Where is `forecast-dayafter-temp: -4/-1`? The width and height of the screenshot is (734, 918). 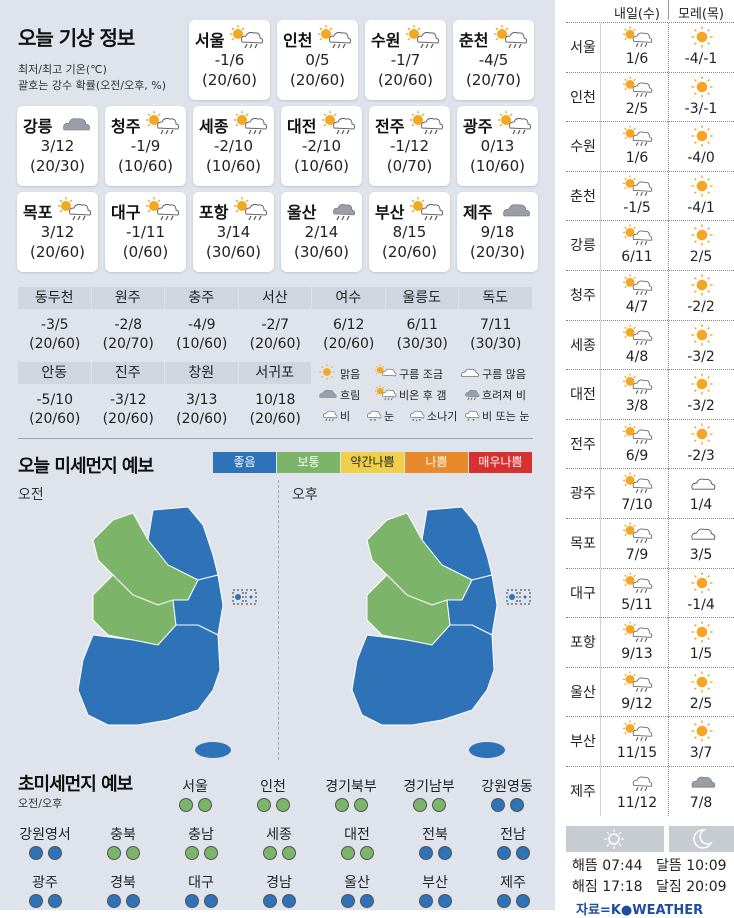 forecast-dayafter-temp: -4/-1 is located at coordinates (701, 59).